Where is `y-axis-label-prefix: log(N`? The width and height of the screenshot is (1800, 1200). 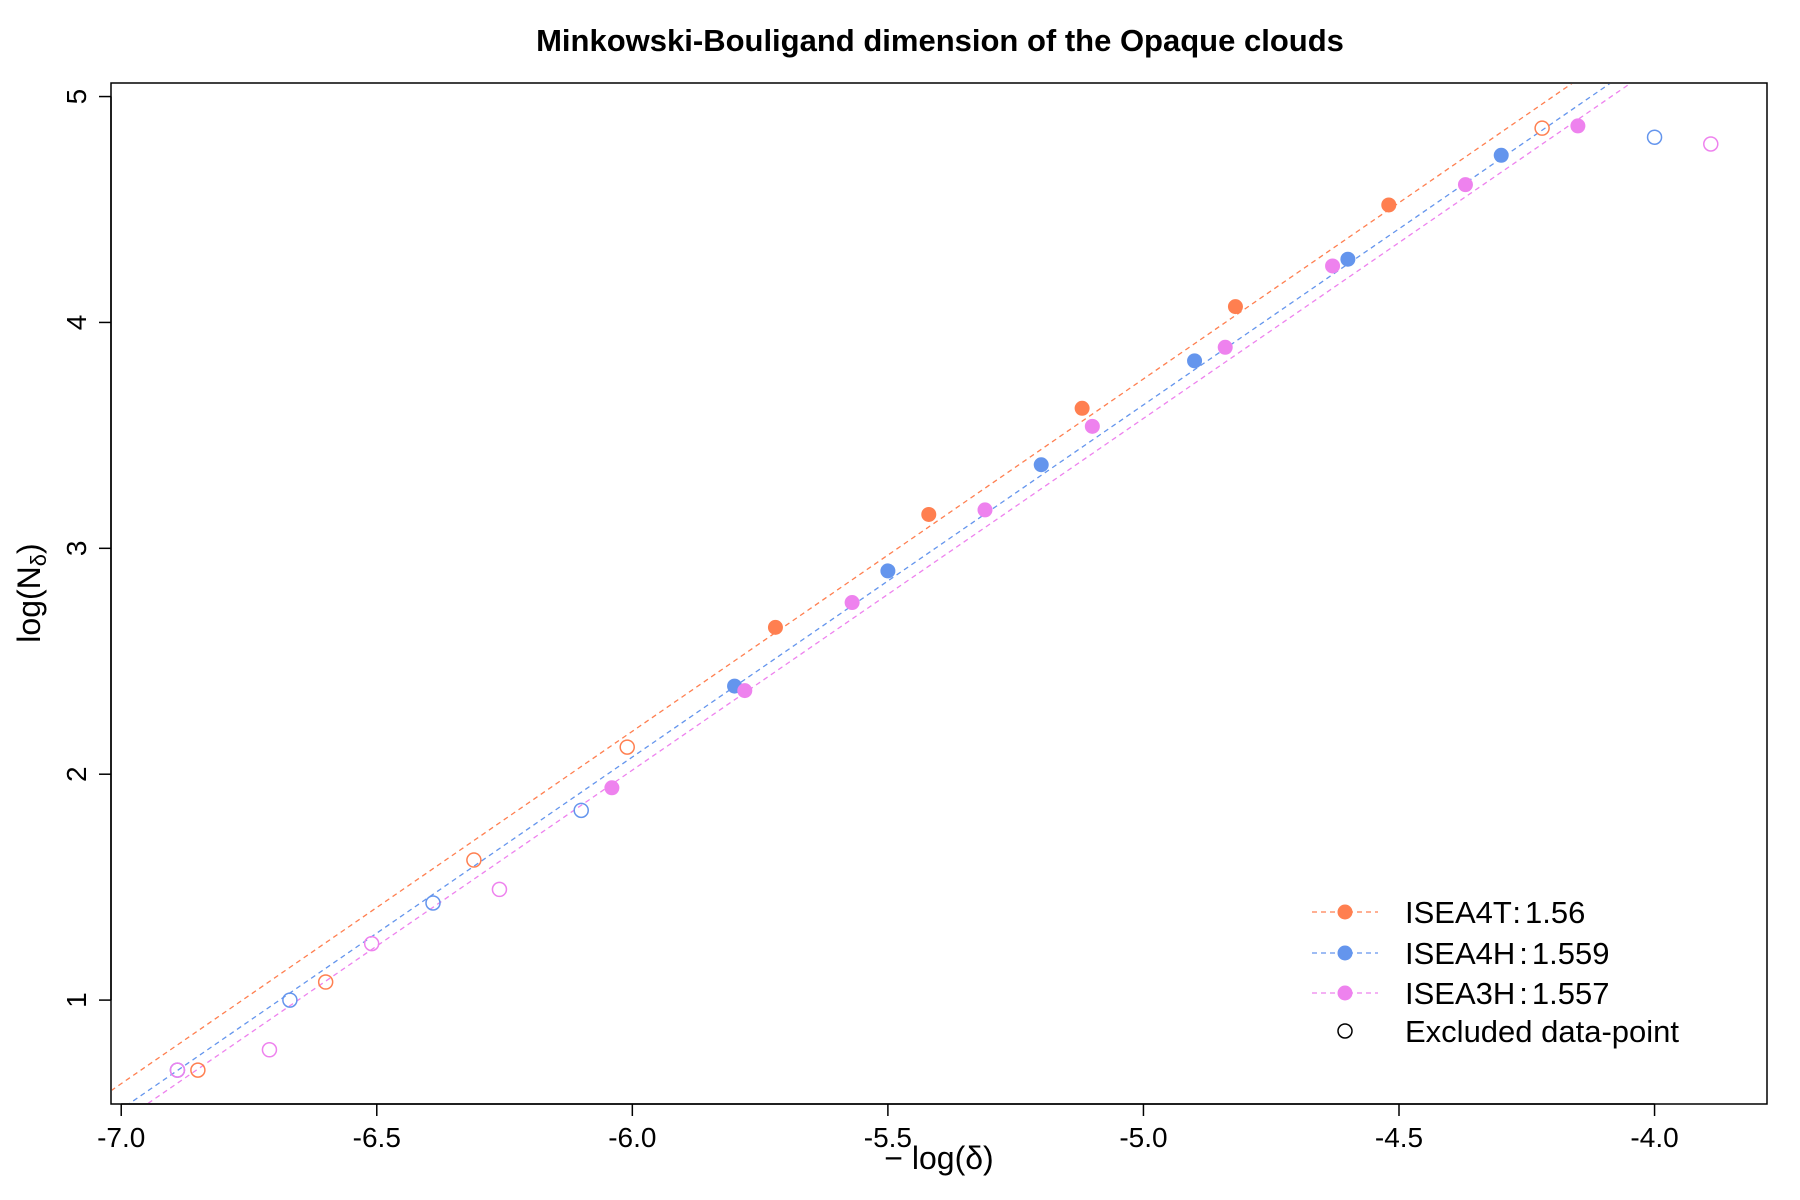 y-axis-label-prefix: log(N is located at coordinates (29, 604).